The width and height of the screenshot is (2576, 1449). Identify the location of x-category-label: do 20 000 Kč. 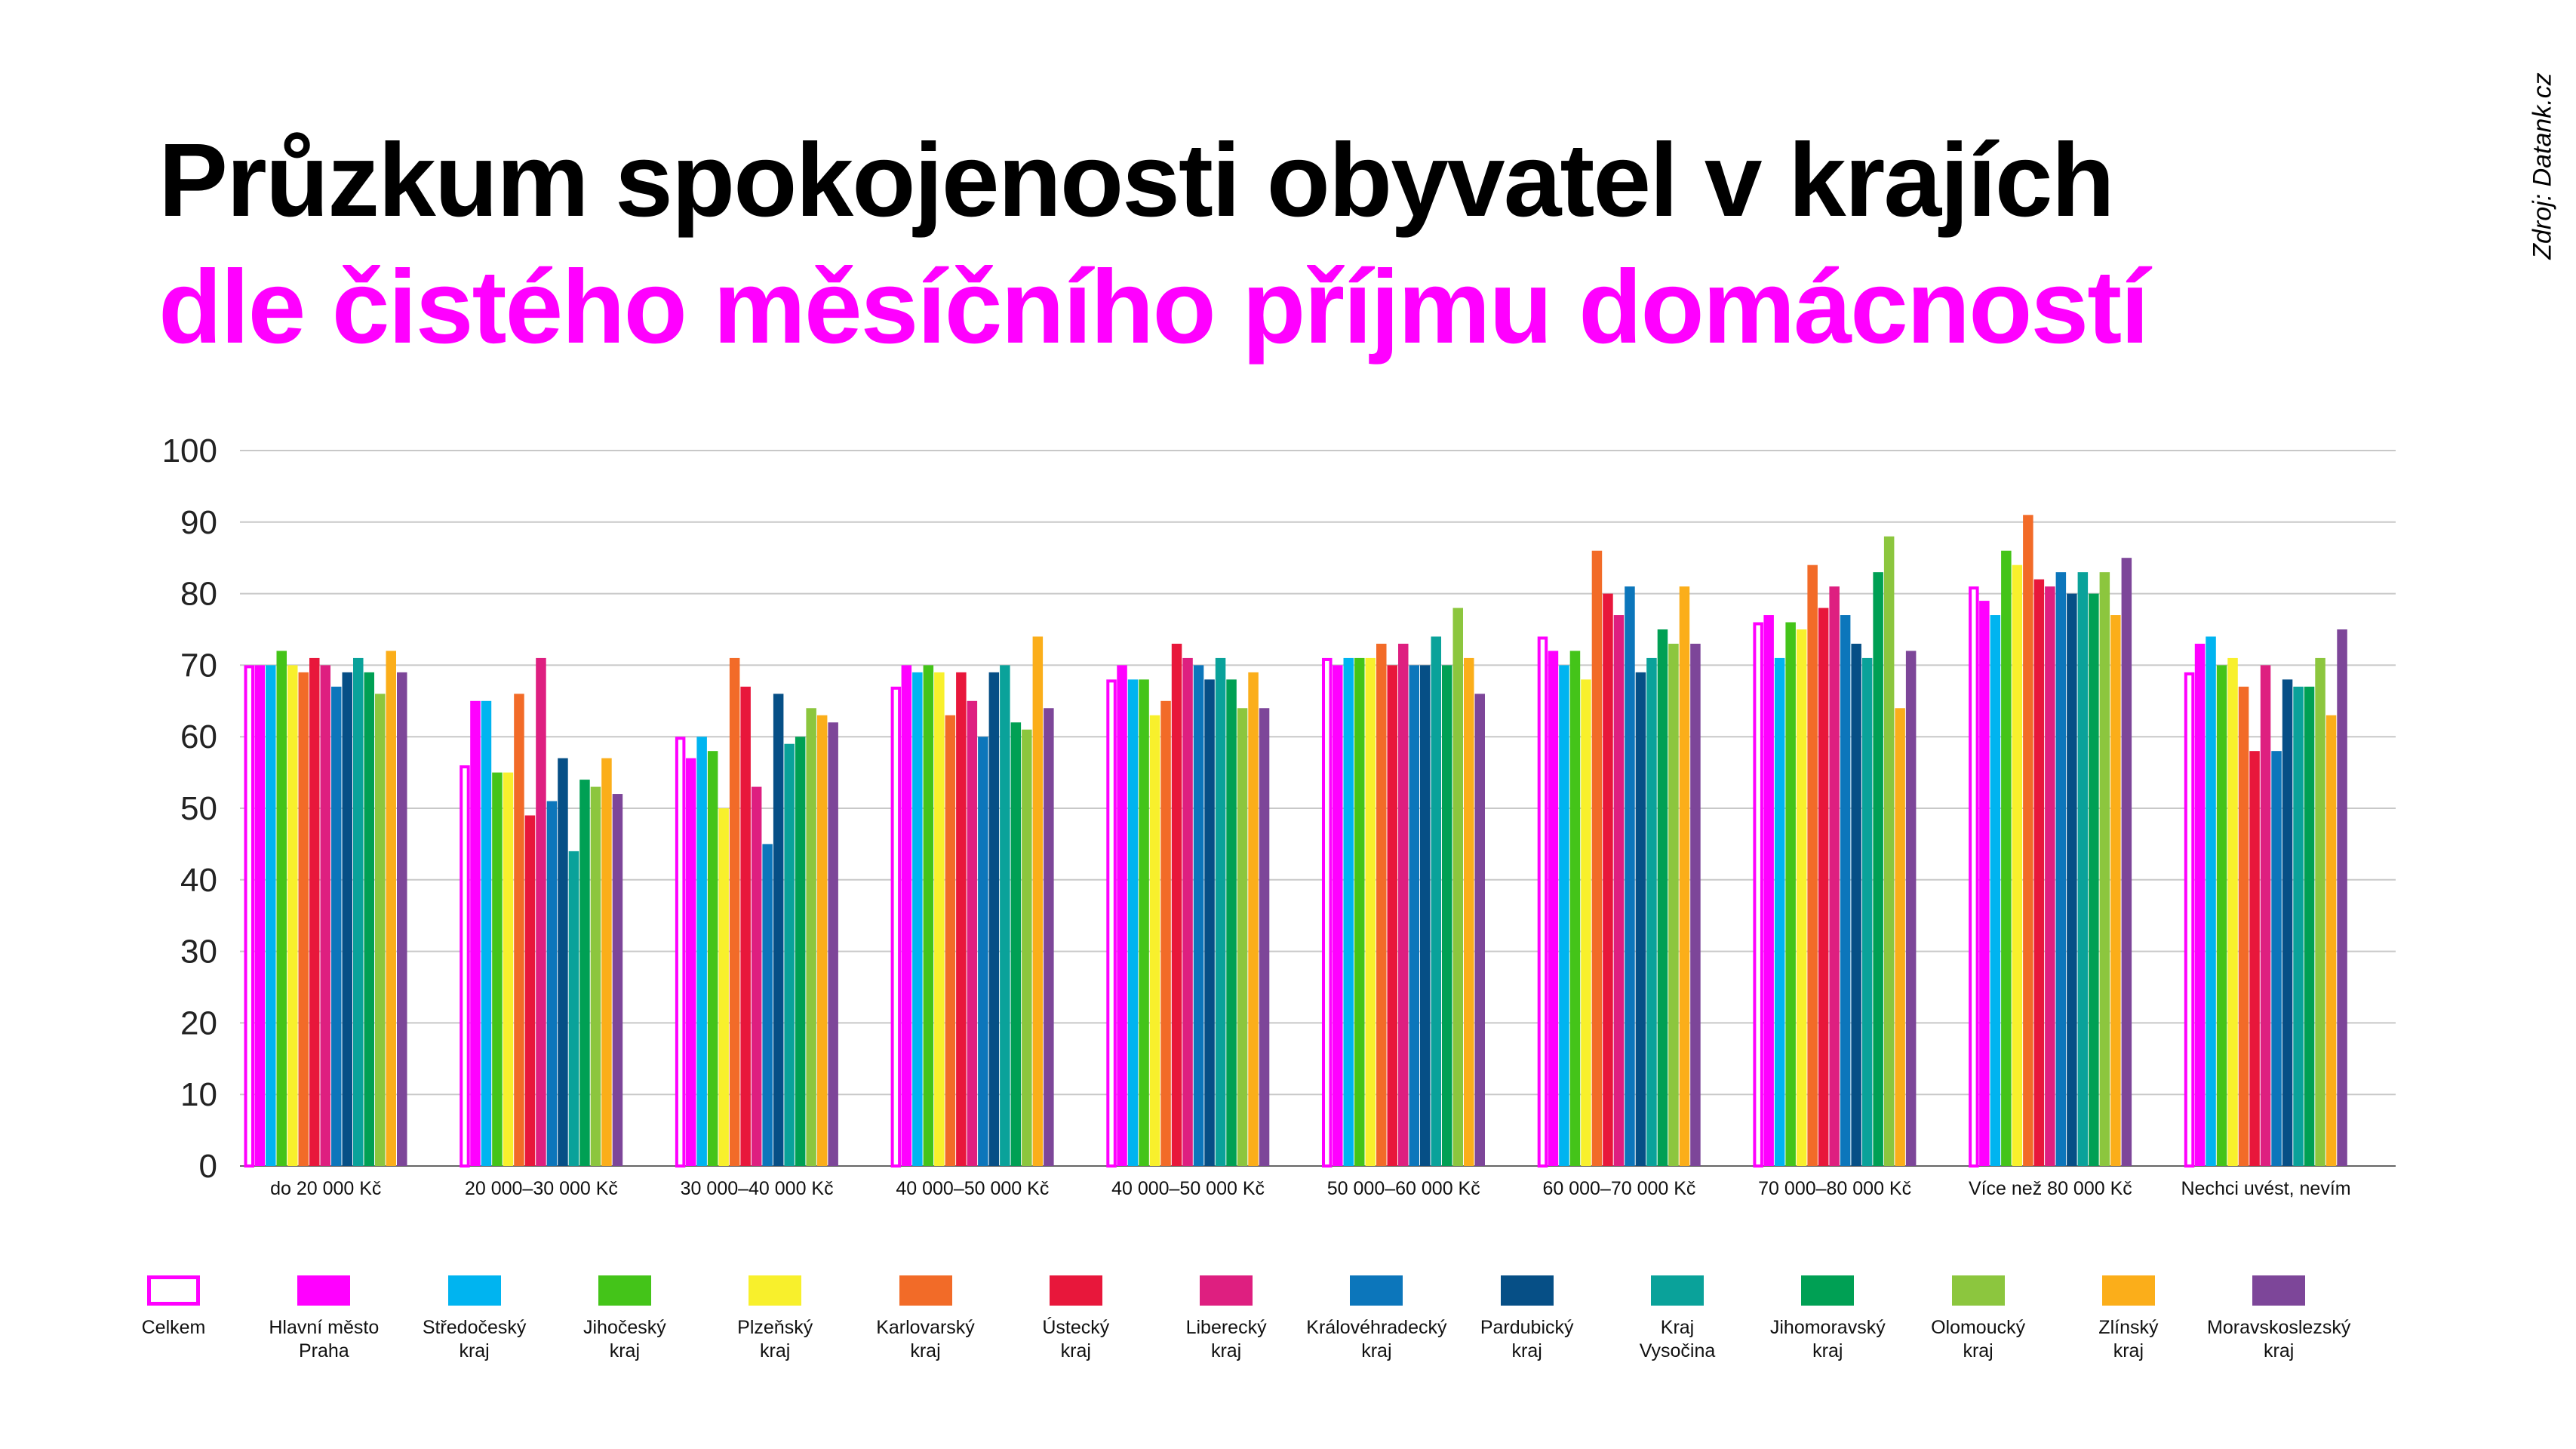
(325, 1188).